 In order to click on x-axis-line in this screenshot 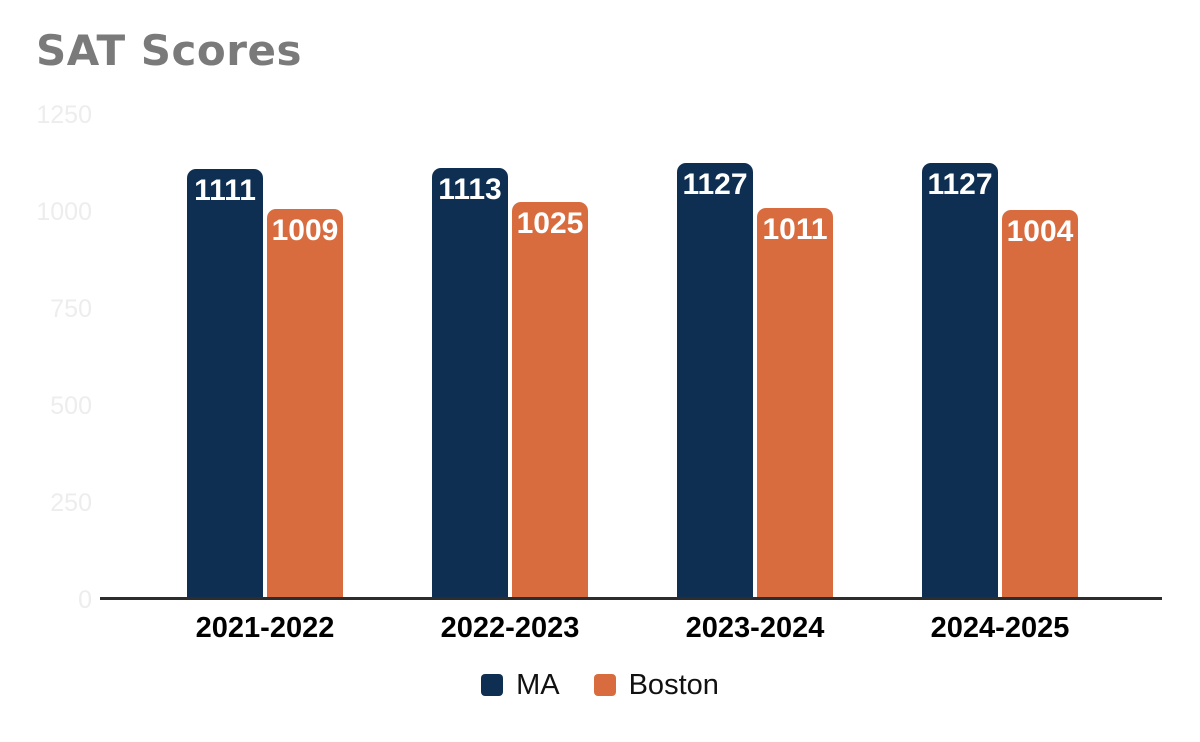, I will do `click(631, 598)`.